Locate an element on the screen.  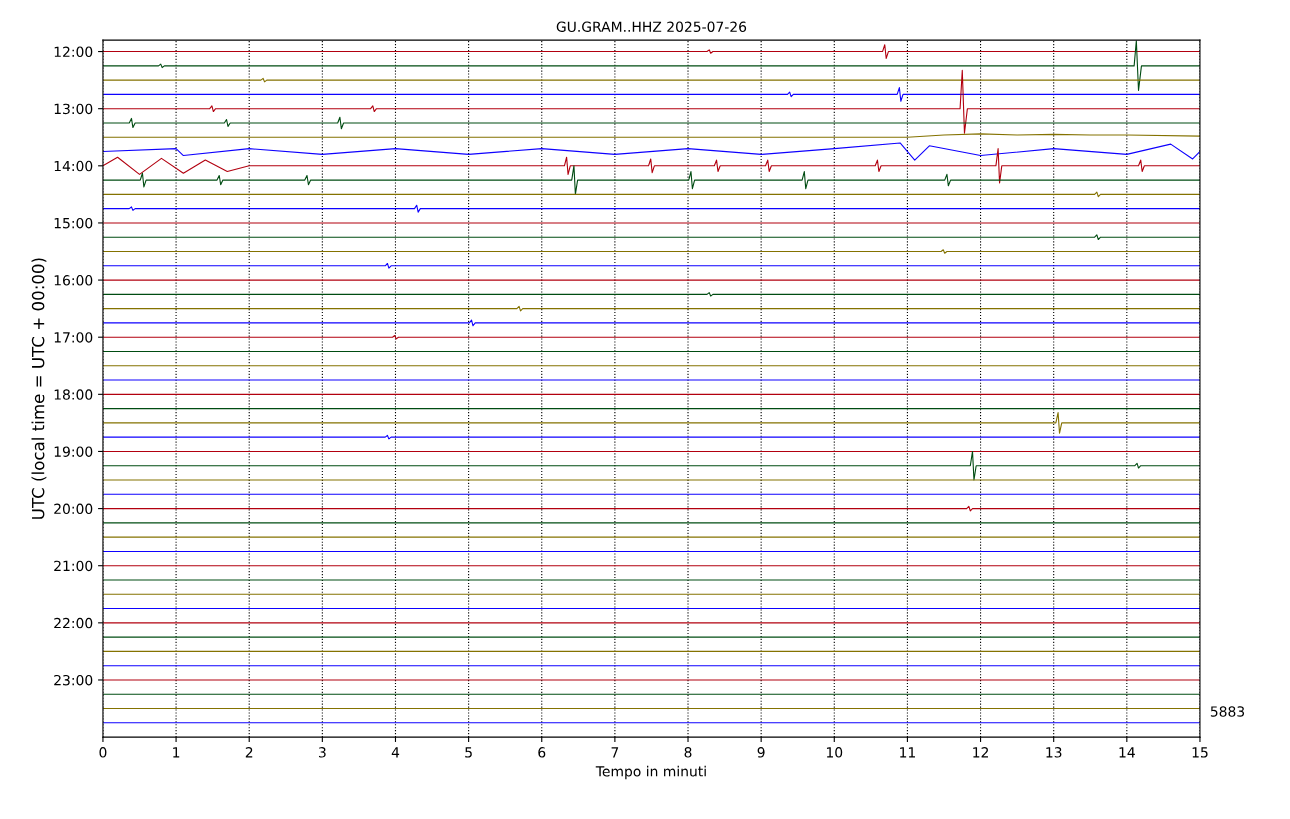
chart-title: GU.GRAM..HHZ 2025-07-26 is located at coordinates (651, 26).